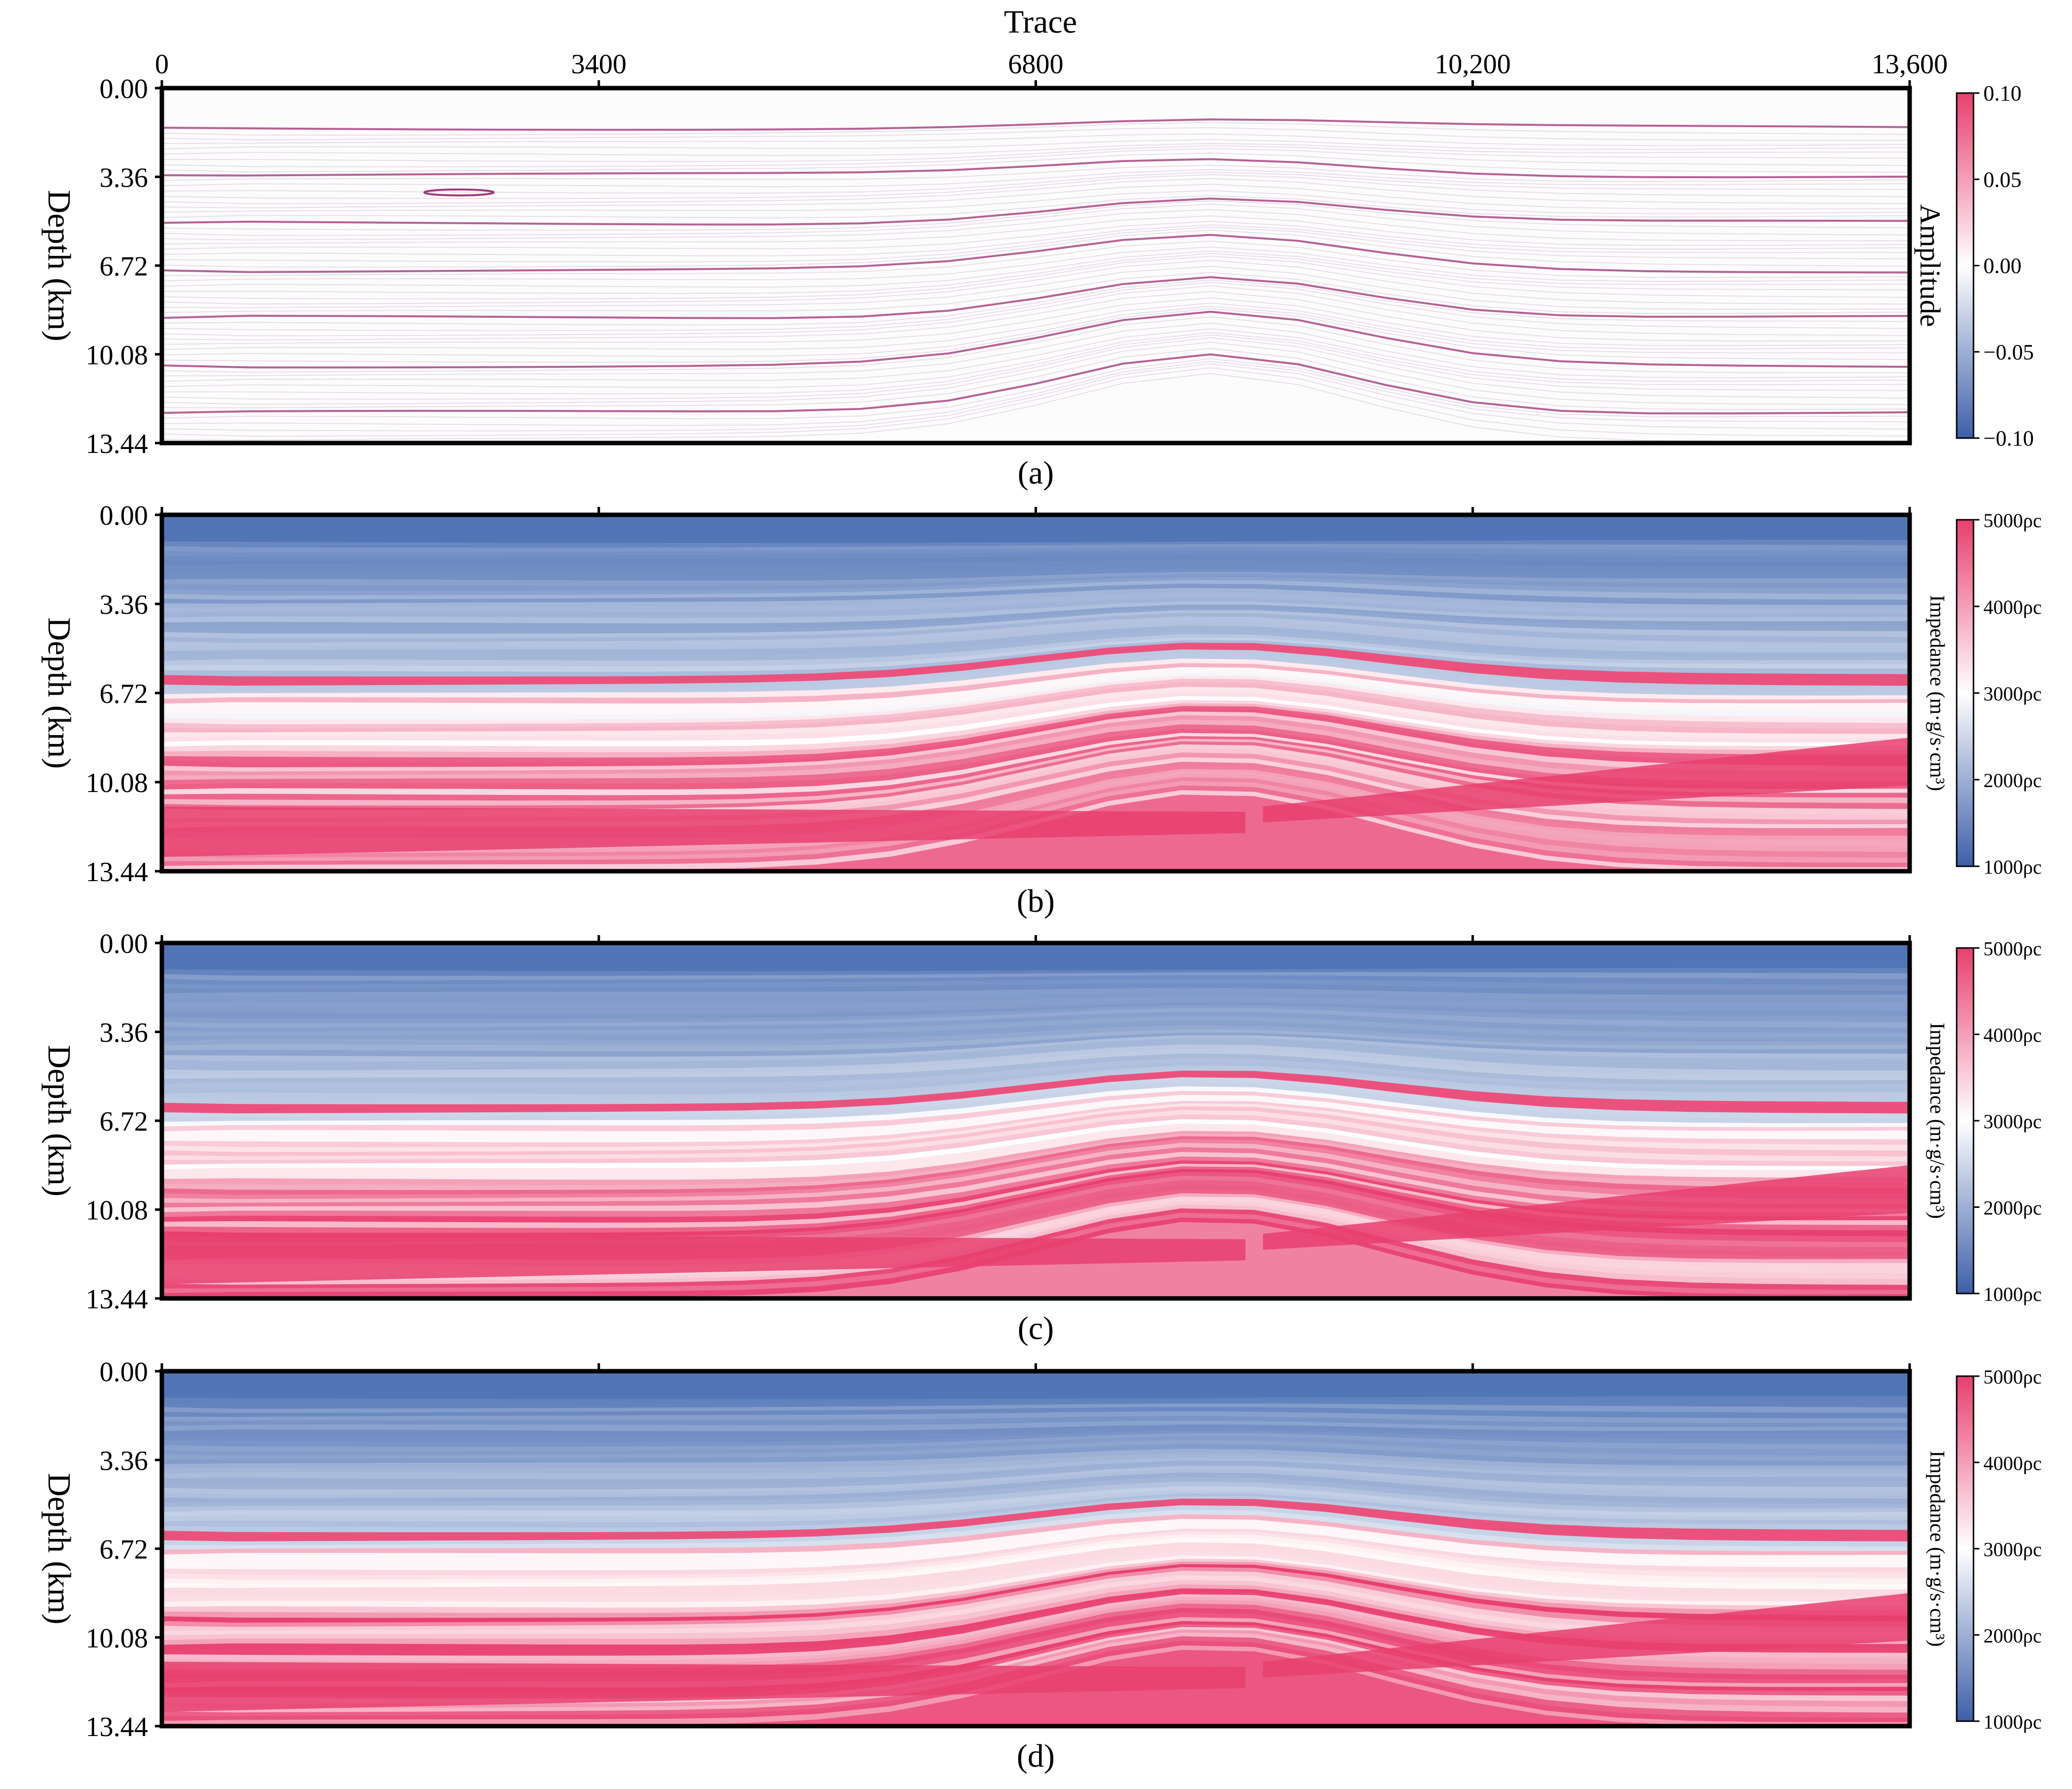 Image resolution: width=2072 pixels, height=1789 pixels. I want to click on colorbar-tick-label: −0.10, so click(2008, 438).